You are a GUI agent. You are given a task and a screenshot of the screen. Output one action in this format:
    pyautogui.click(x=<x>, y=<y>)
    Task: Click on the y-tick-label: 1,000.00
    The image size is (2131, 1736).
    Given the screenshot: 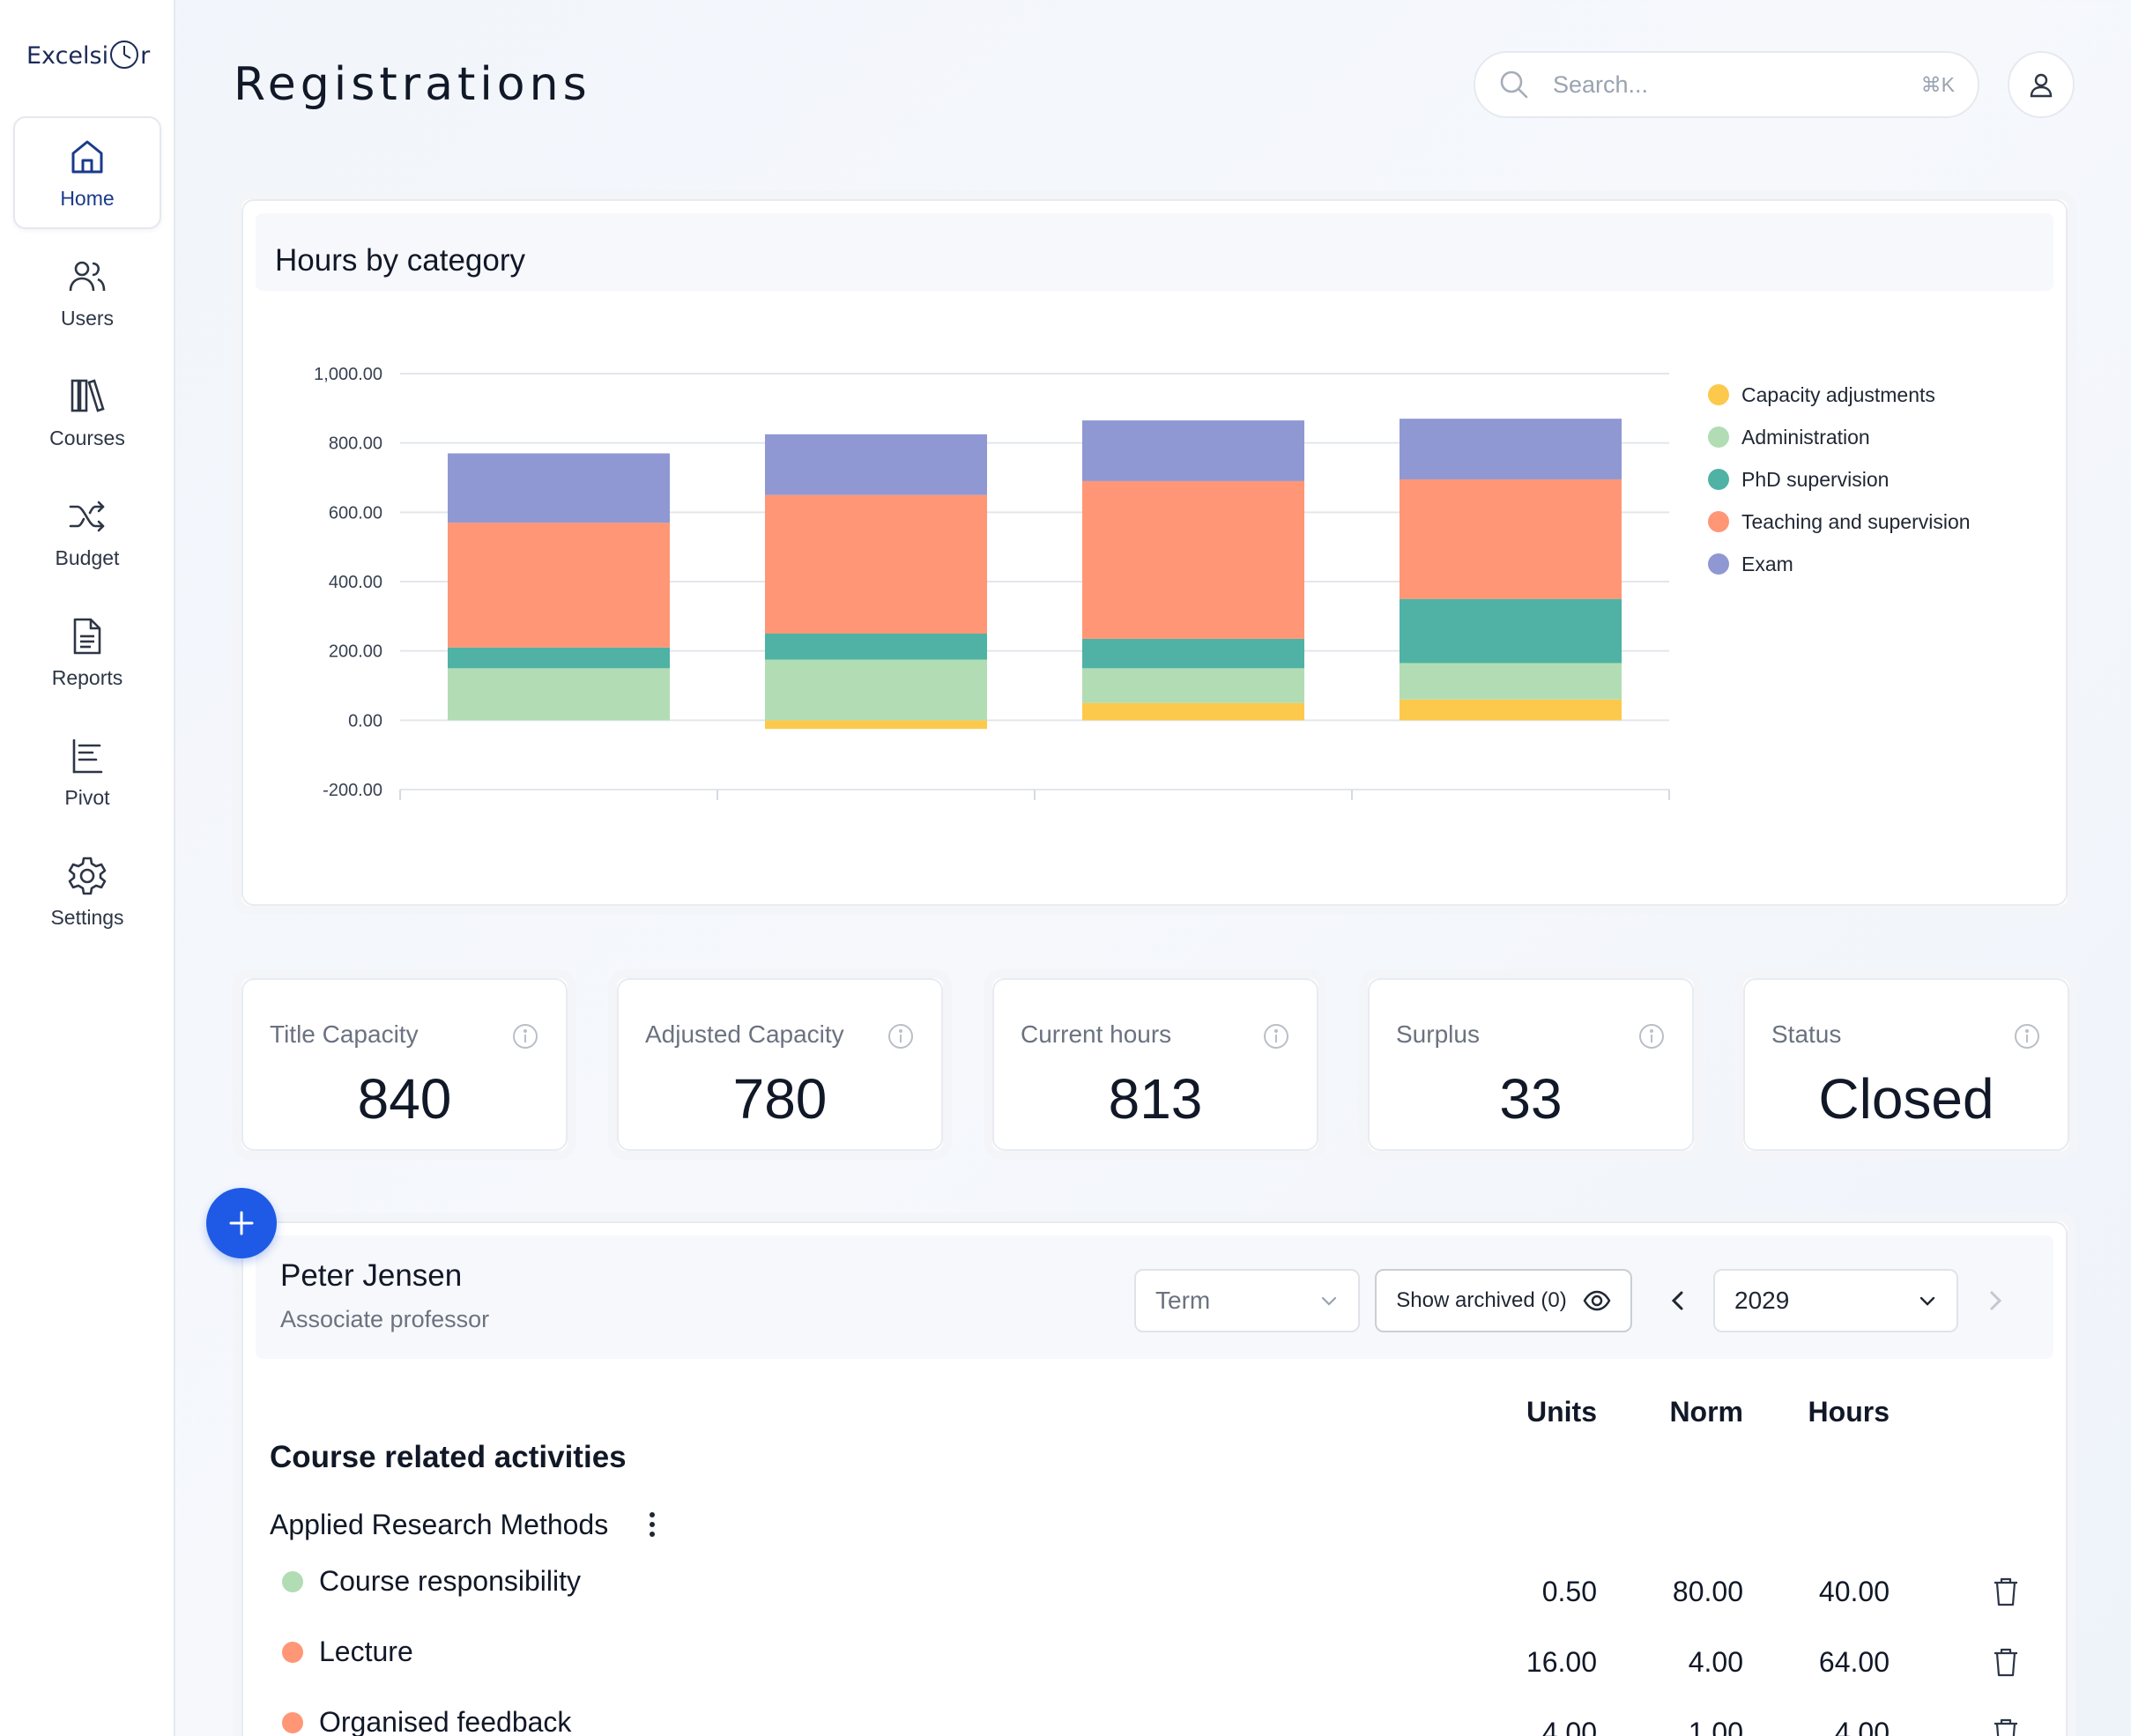 What is the action you would take?
    pyautogui.click(x=348, y=374)
    